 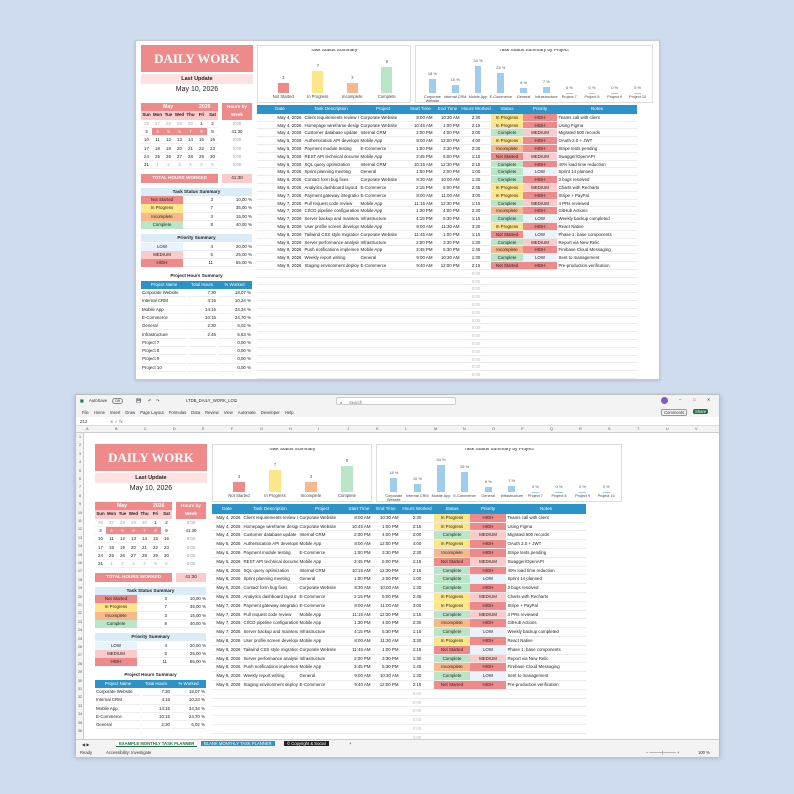 What do you see at coordinates (694, 399) in the screenshot?
I see `maximize-icon: □` at bounding box center [694, 399].